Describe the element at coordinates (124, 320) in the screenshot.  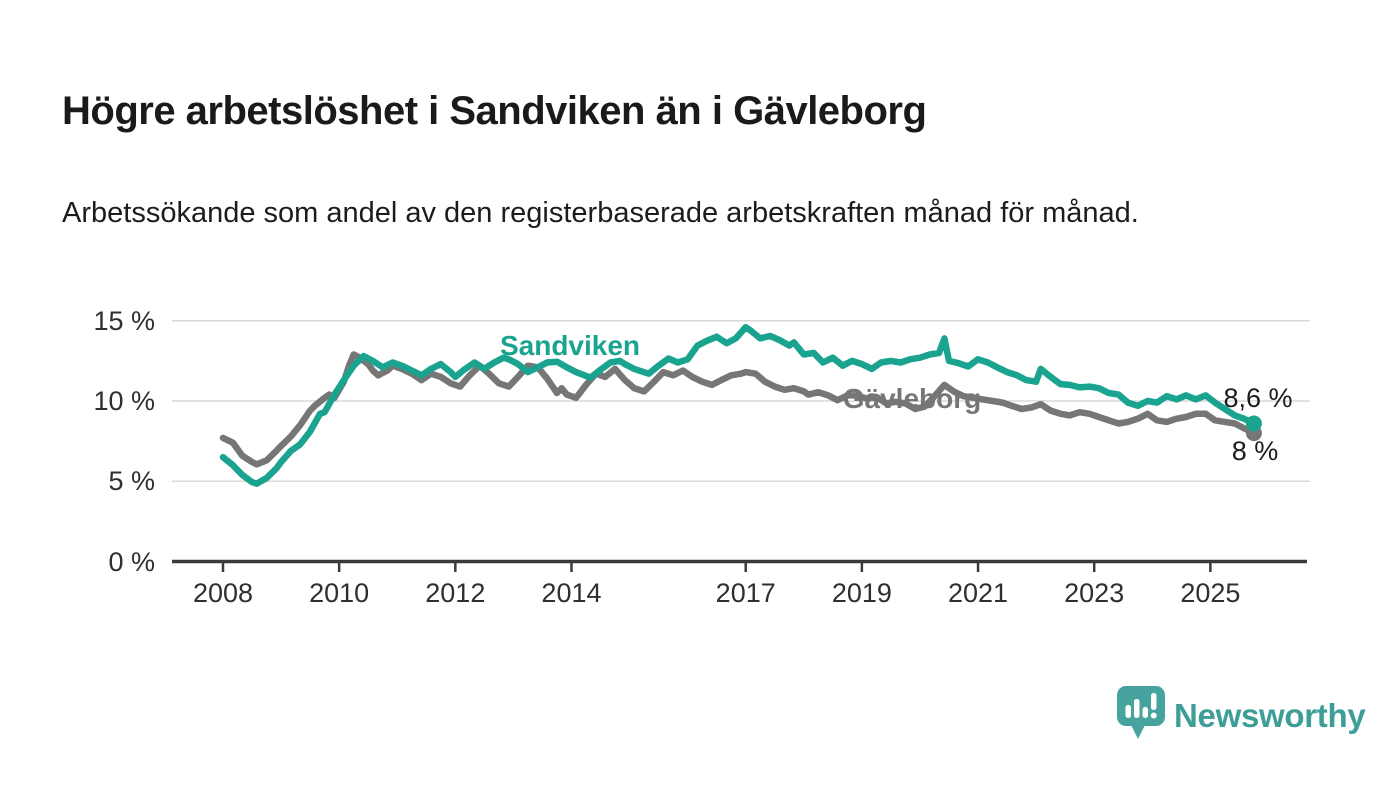
I see `y-axis-tick-label: 15 %` at that location.